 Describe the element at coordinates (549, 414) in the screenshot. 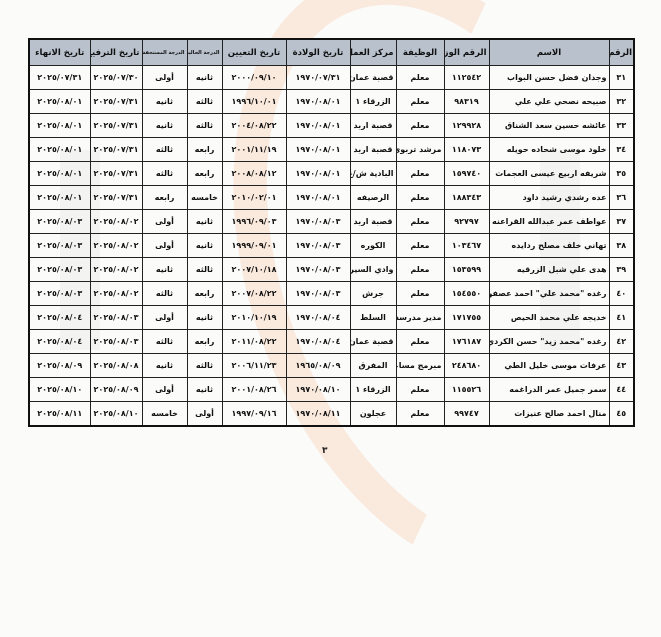

I see `cell-col-name: منال احمد صالح عنيزات` at that location.